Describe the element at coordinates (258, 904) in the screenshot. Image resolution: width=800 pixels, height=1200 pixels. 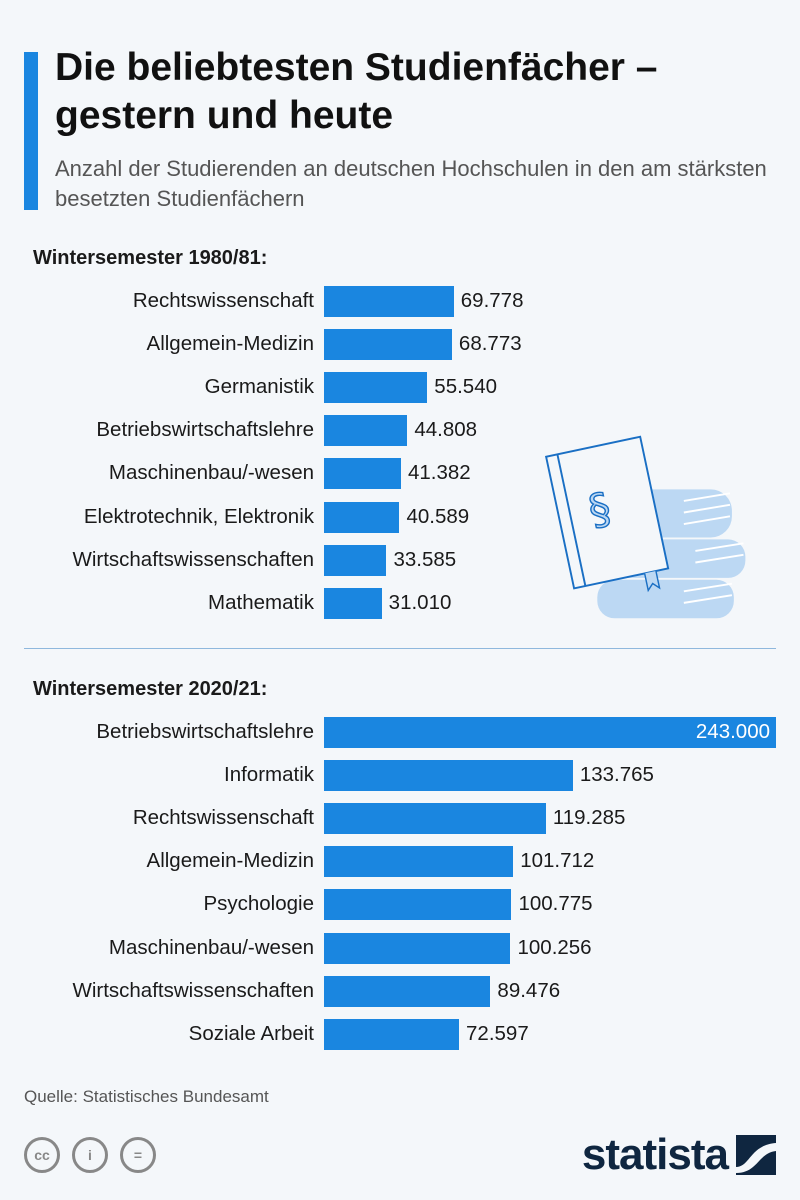
I see `category-label: Psychologie` at that location.